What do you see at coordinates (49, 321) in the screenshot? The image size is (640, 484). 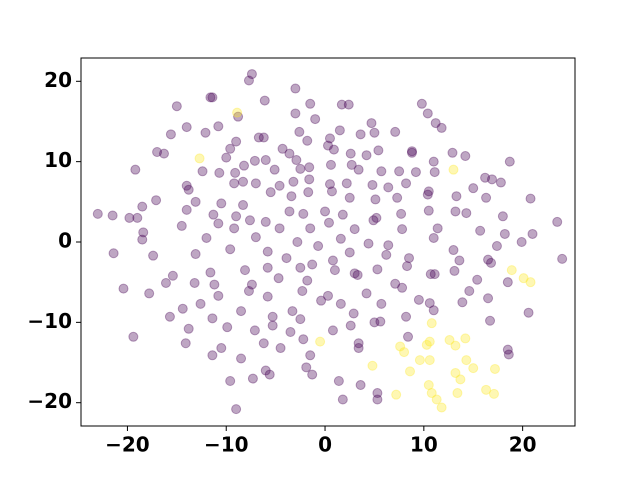 I see `y-tick-label: −10` at bounding box center [49, 321].